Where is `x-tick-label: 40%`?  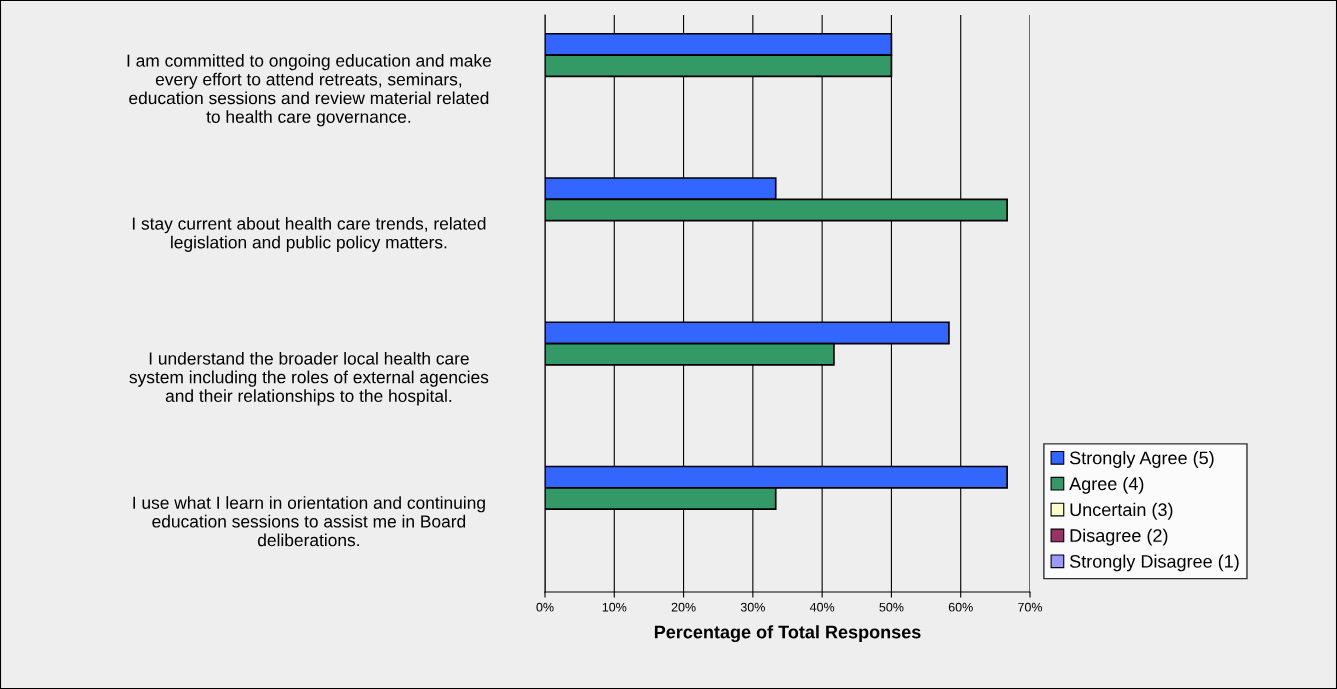 x-tick-label: 40% is located at coordinates (822, 607).